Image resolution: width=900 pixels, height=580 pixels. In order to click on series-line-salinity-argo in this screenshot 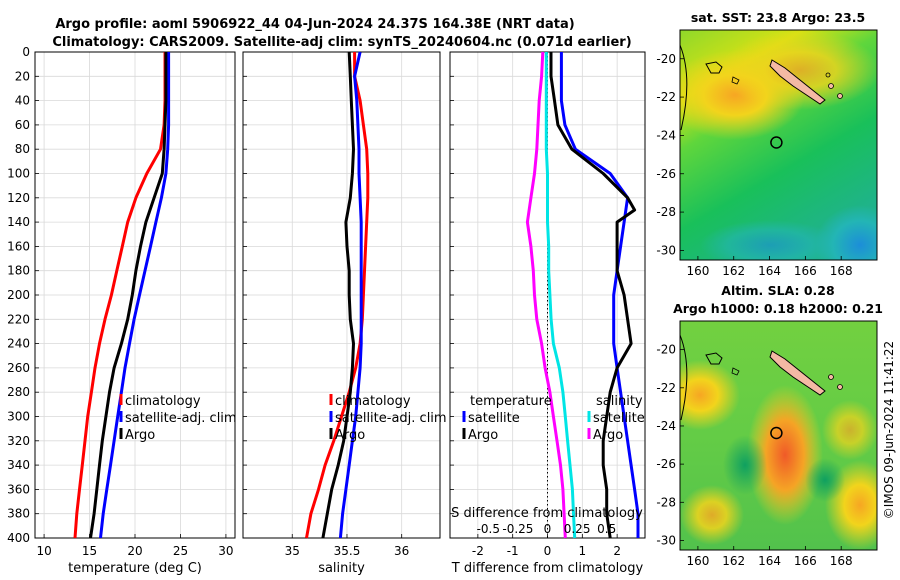, I will do `click(546, 295)`.